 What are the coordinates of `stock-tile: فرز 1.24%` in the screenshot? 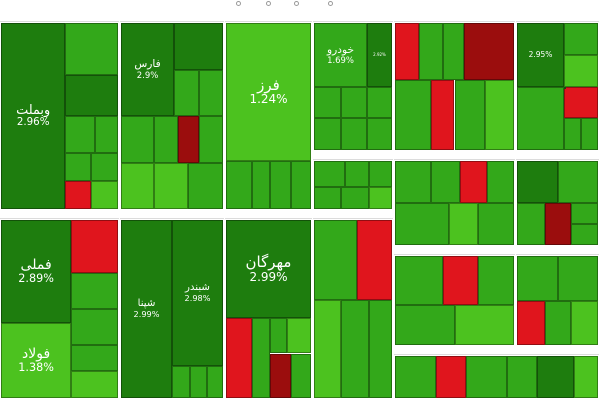 It's located at (268, 92).